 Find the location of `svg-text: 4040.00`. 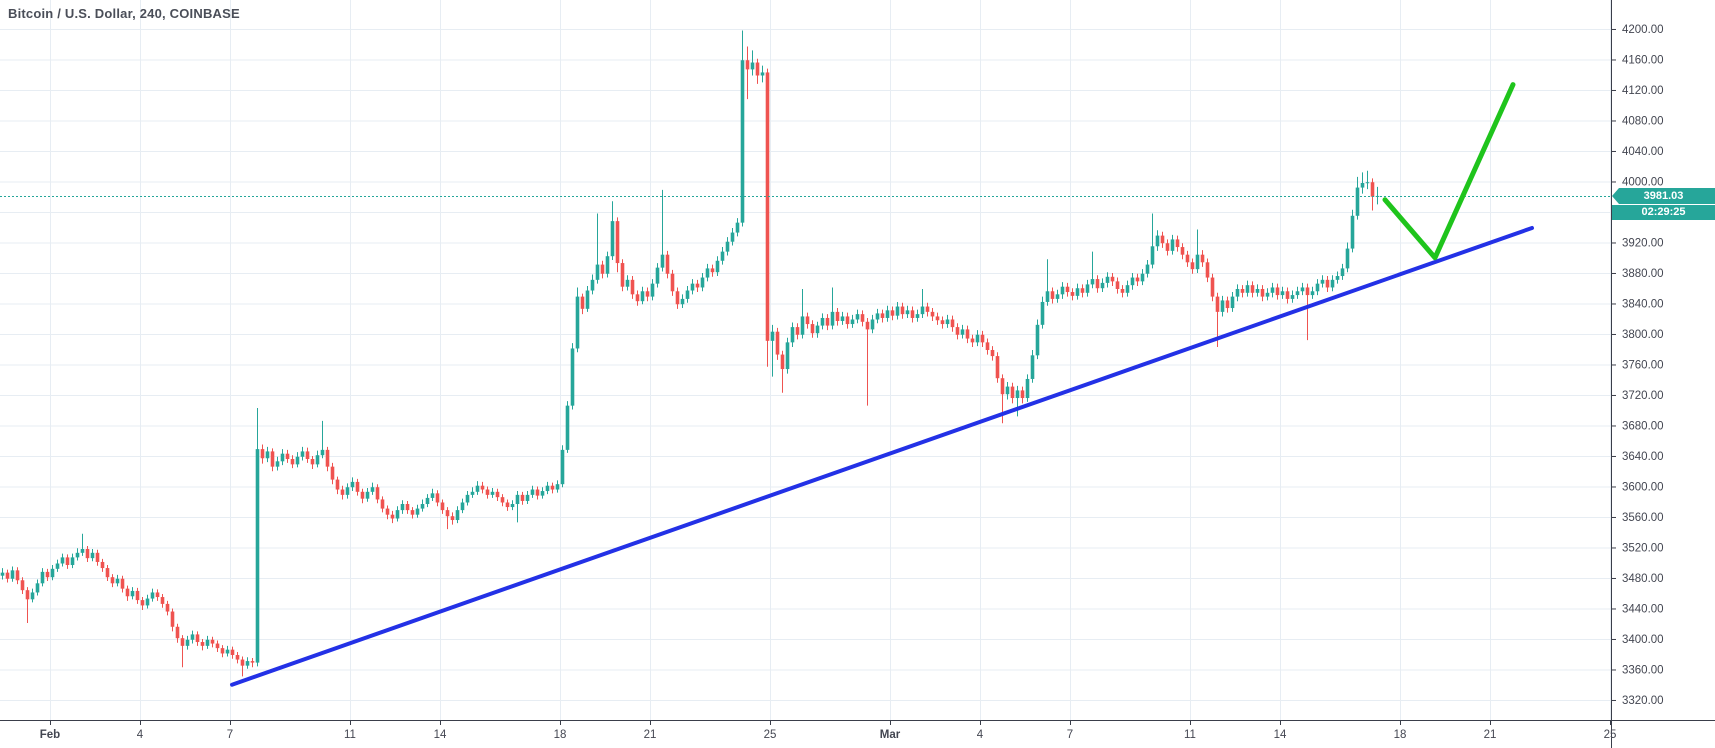

svg-text: 4040.00 is located at coordinates (1643, 152).